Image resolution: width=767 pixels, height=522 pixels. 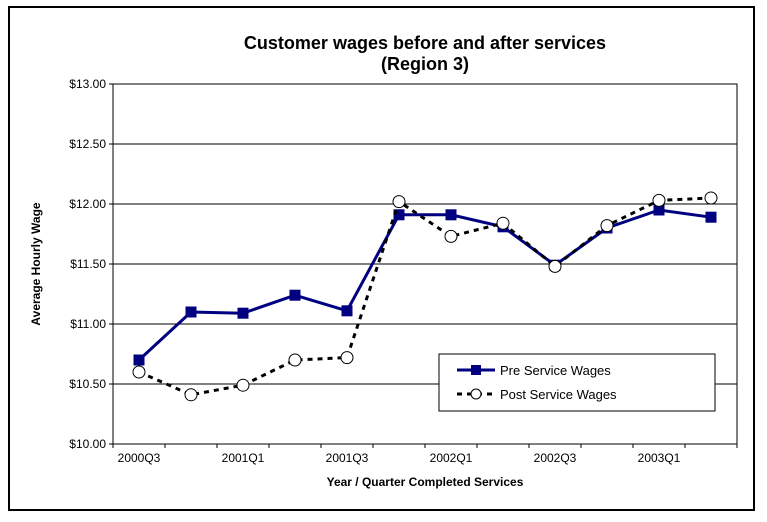 I want to click on legend-box, so click(x=577, y=382).